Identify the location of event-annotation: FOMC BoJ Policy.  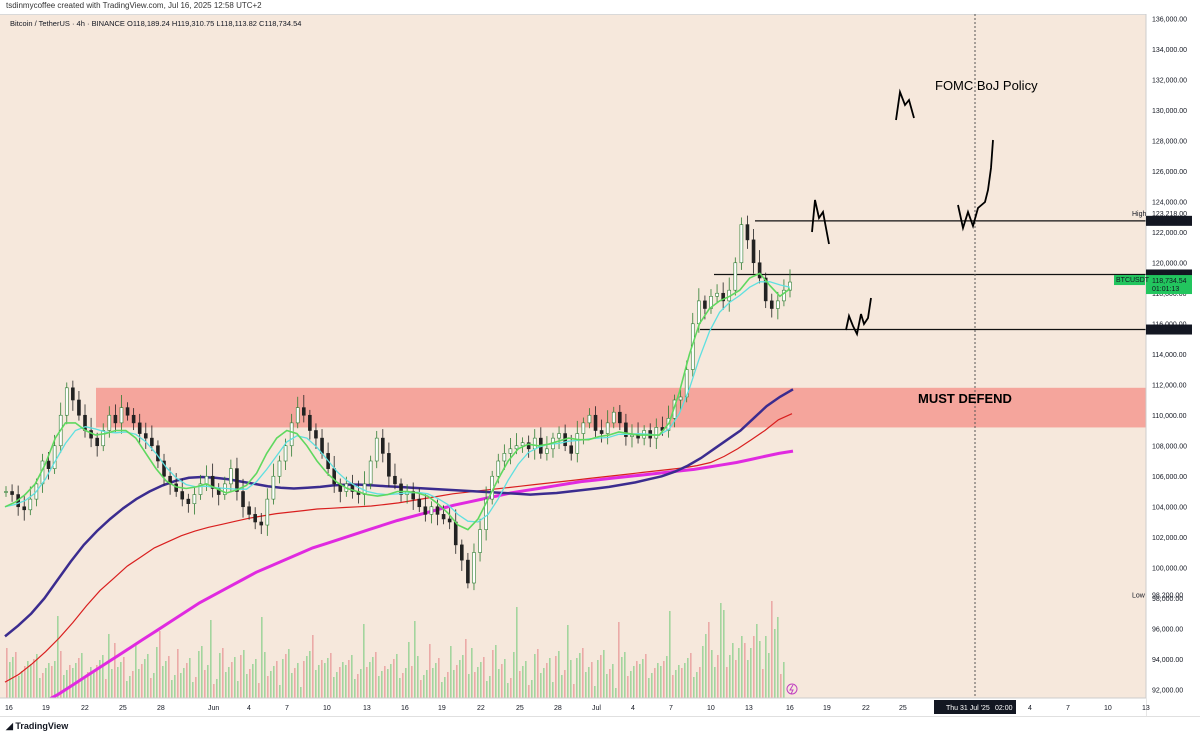
(986, 85).